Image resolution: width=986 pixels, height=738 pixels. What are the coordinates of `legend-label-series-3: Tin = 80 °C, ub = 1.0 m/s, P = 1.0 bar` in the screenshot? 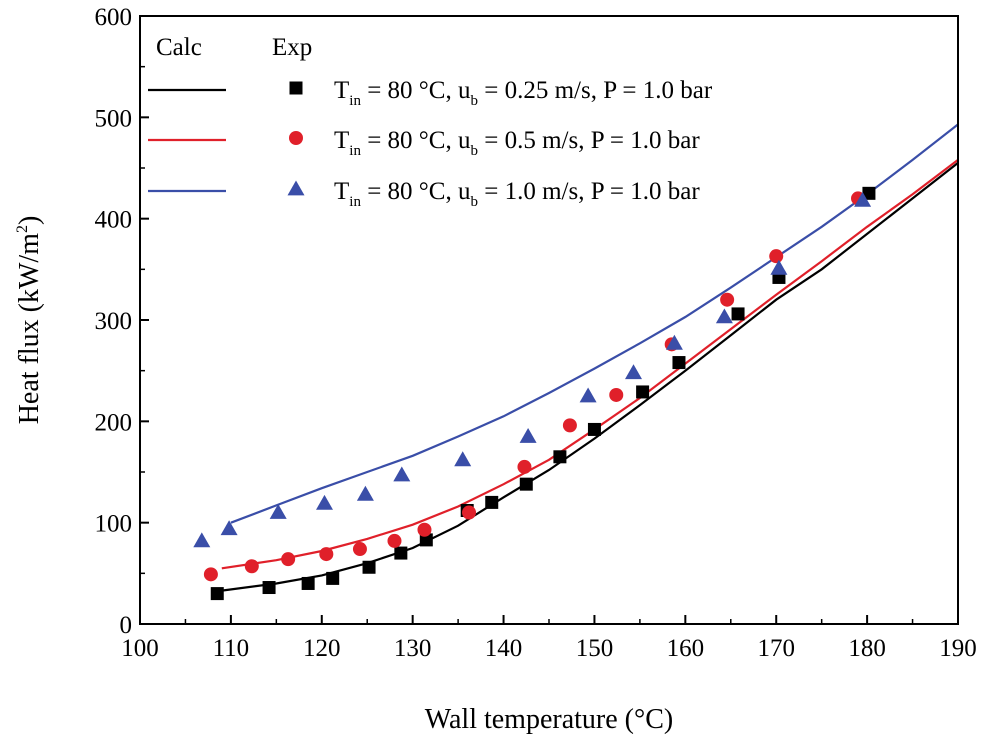 It's located at (517, 194).